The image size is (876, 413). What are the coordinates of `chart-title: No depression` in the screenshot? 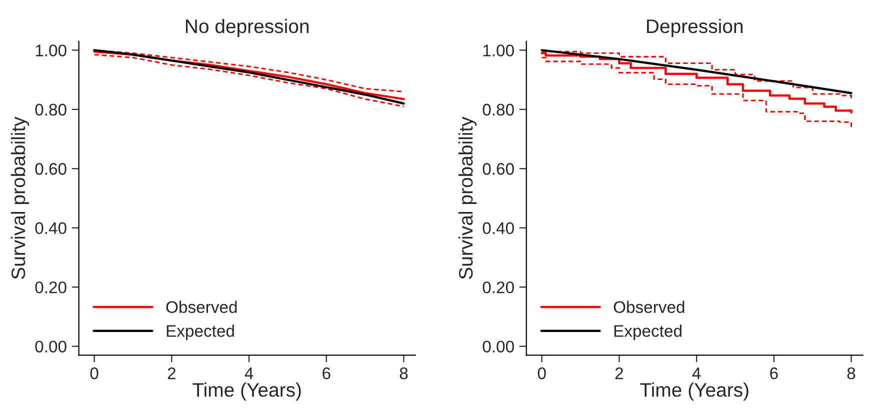 It's located at (247, 27).